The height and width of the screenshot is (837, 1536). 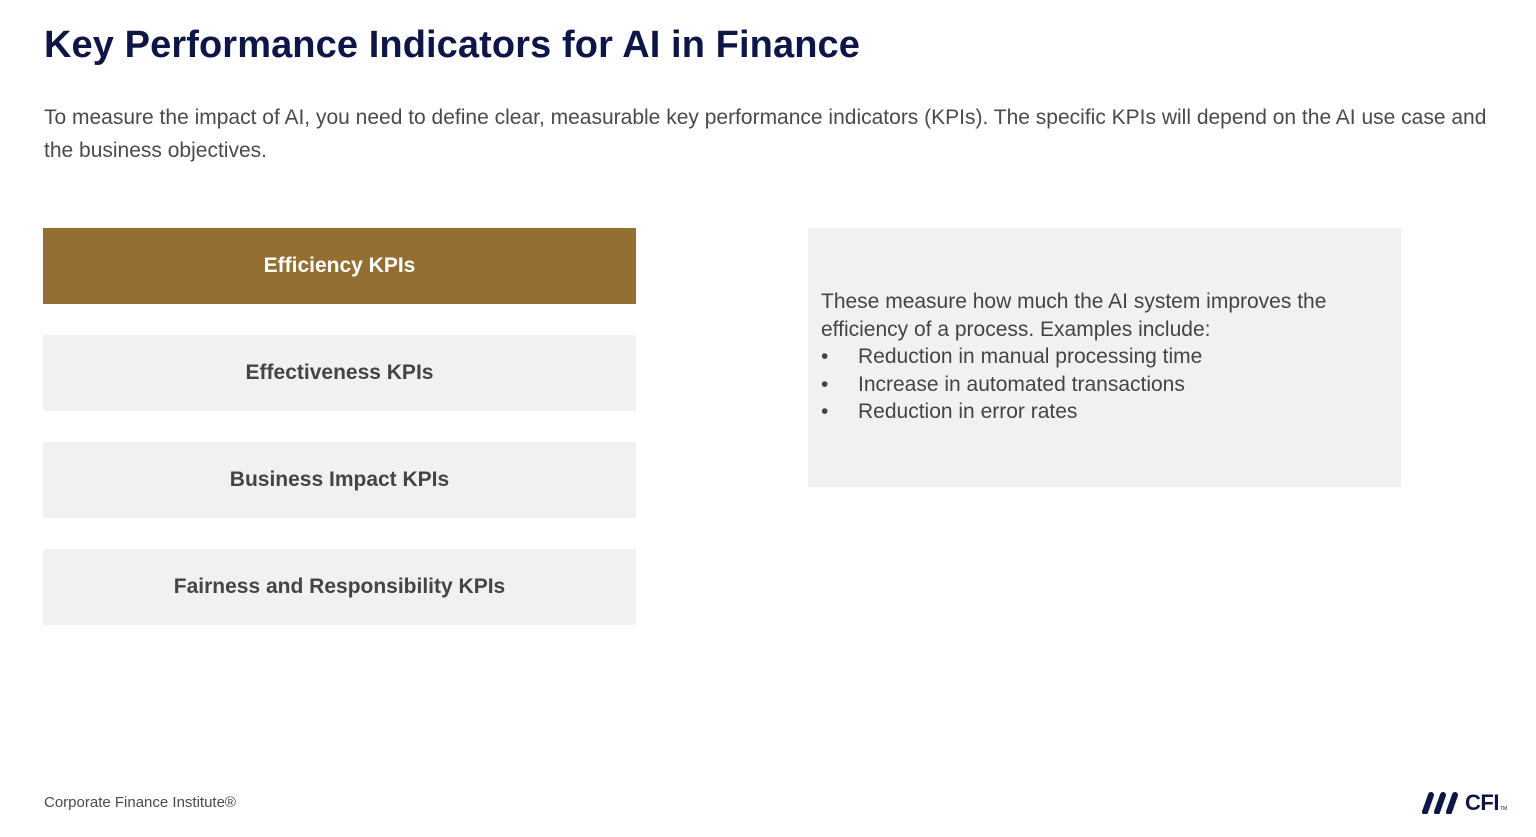 What do you see at coordinates (1503, 809) in the screenshot?
I see `logo-trademark: TM` at bounding box center [1503, 809].